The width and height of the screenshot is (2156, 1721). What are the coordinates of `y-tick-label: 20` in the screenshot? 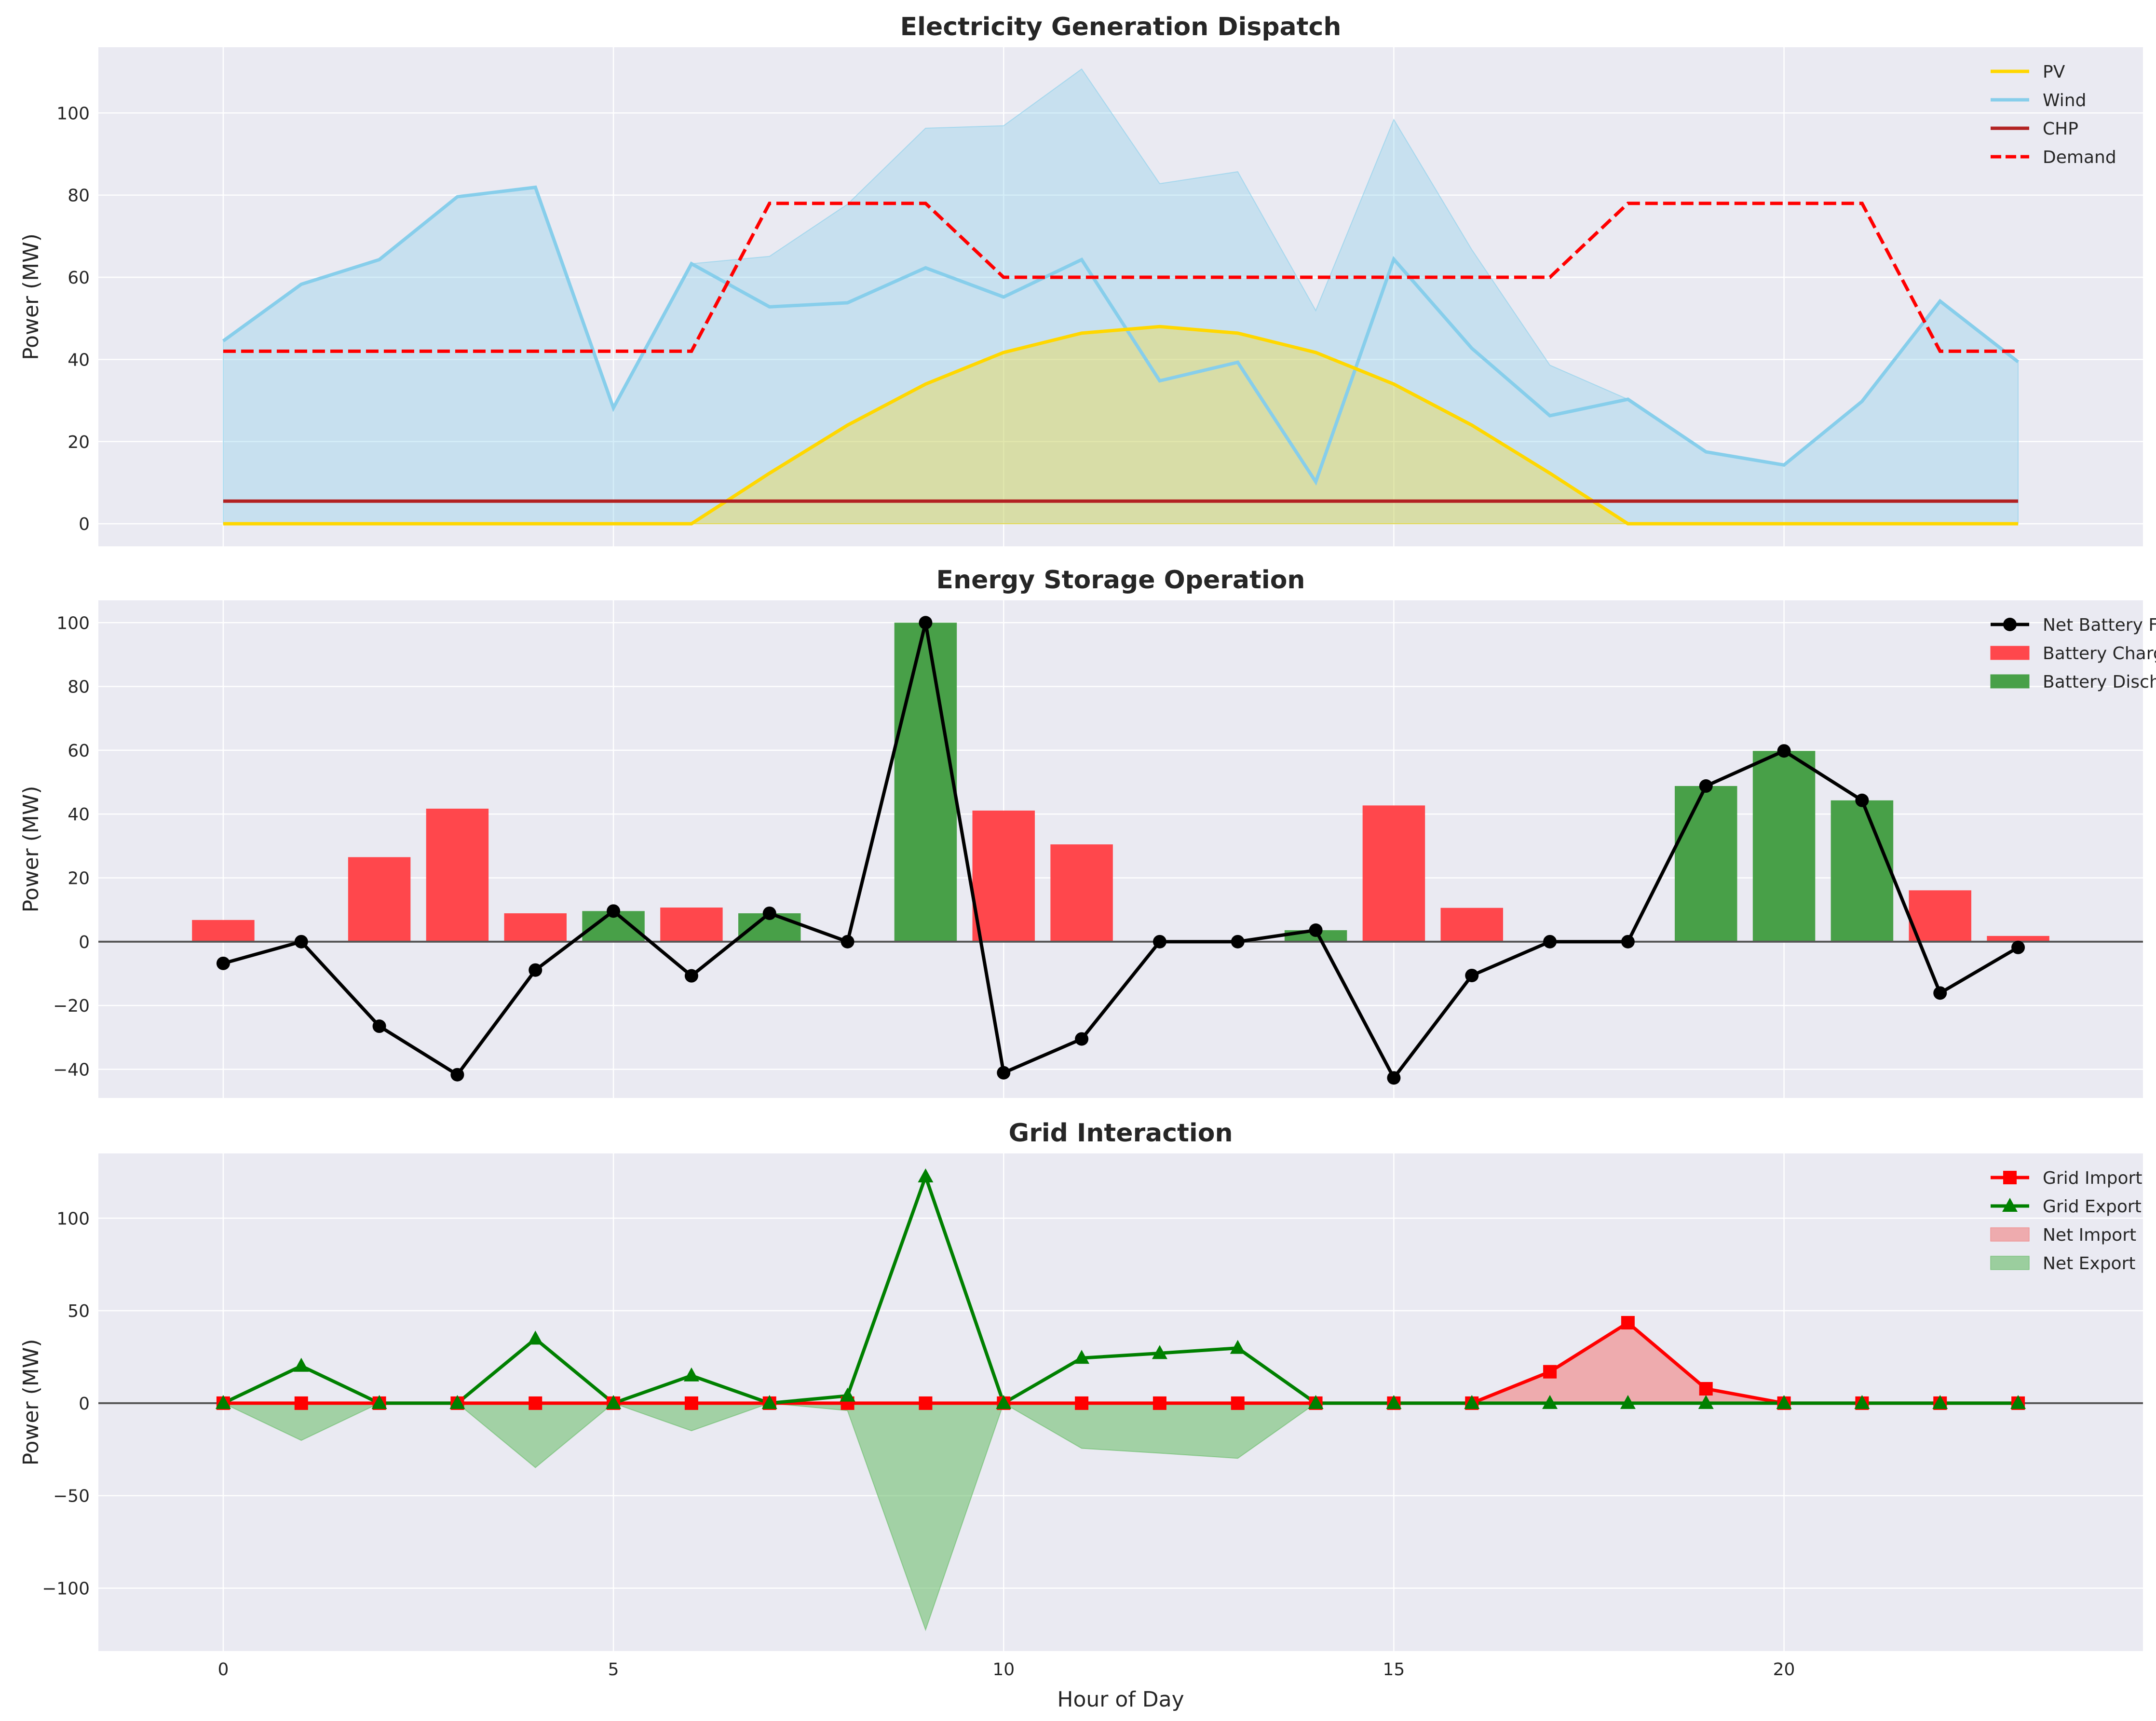 It's located at (79, 879).